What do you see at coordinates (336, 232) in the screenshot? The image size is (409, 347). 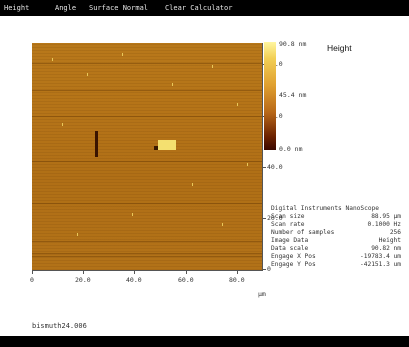 I see `info-row: Number of samples 256` at bounding box center [336, 232].